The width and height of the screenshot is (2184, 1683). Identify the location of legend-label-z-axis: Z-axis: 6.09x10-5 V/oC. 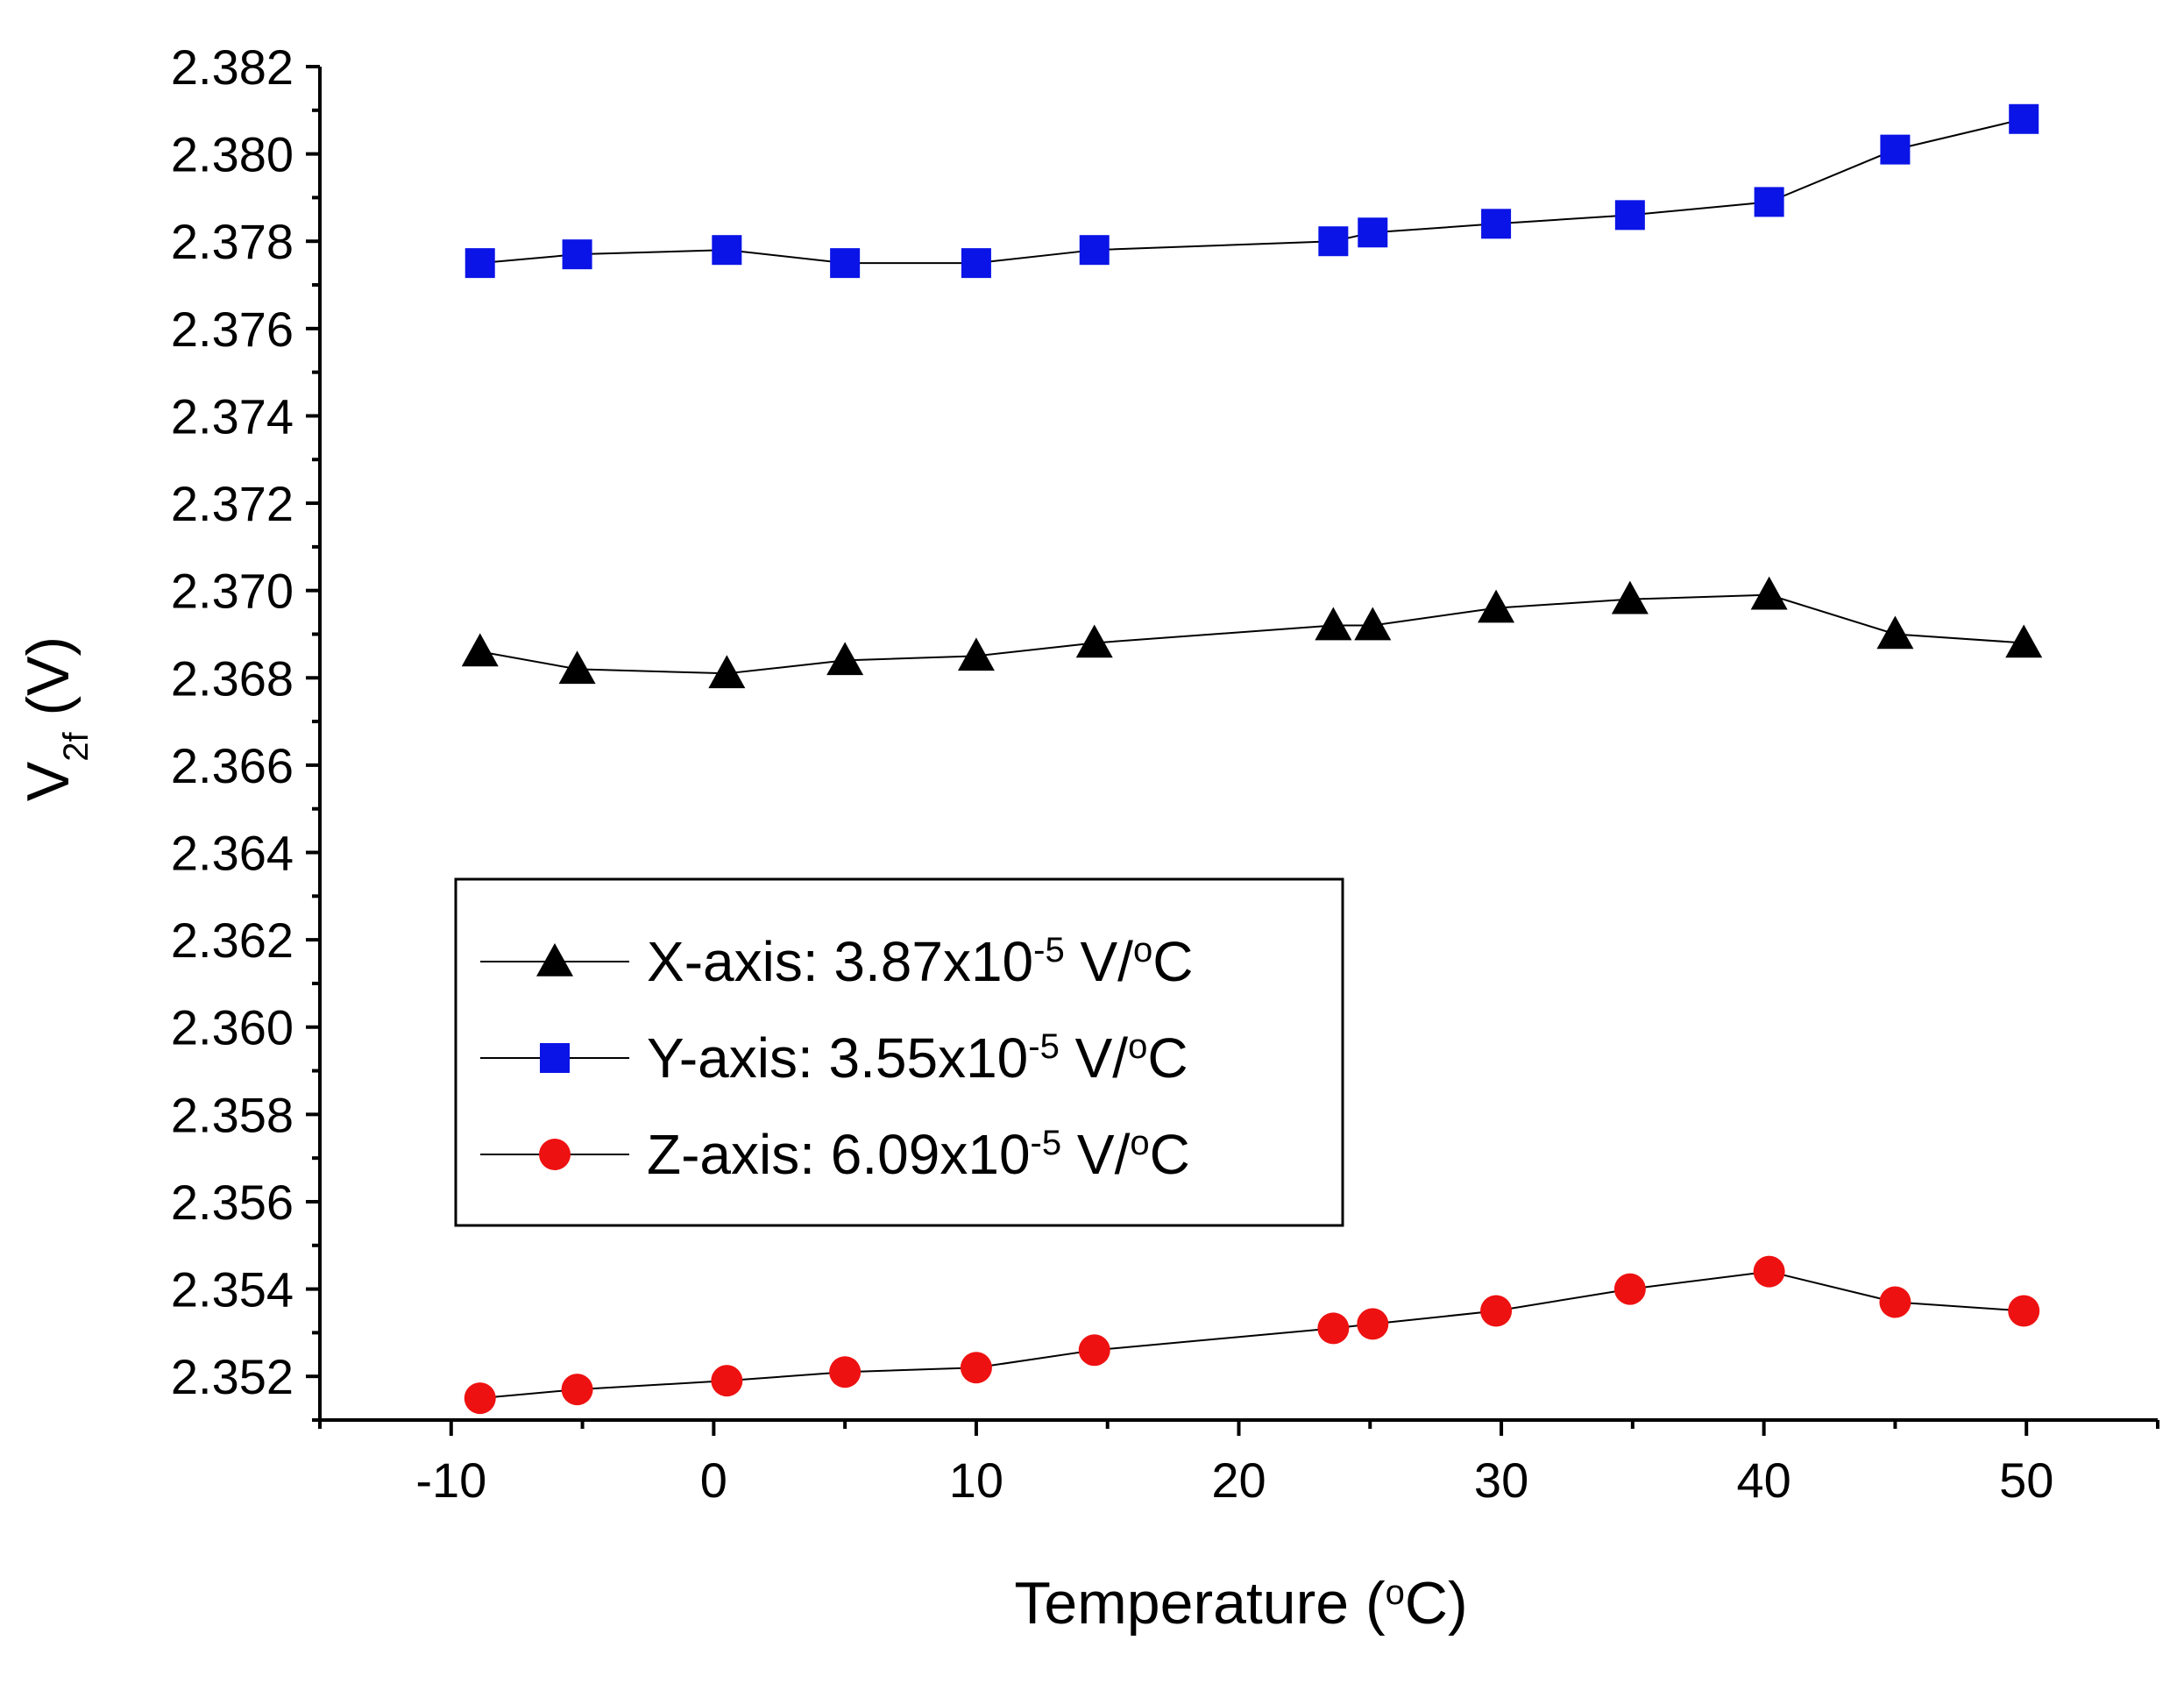
(918, 1155).